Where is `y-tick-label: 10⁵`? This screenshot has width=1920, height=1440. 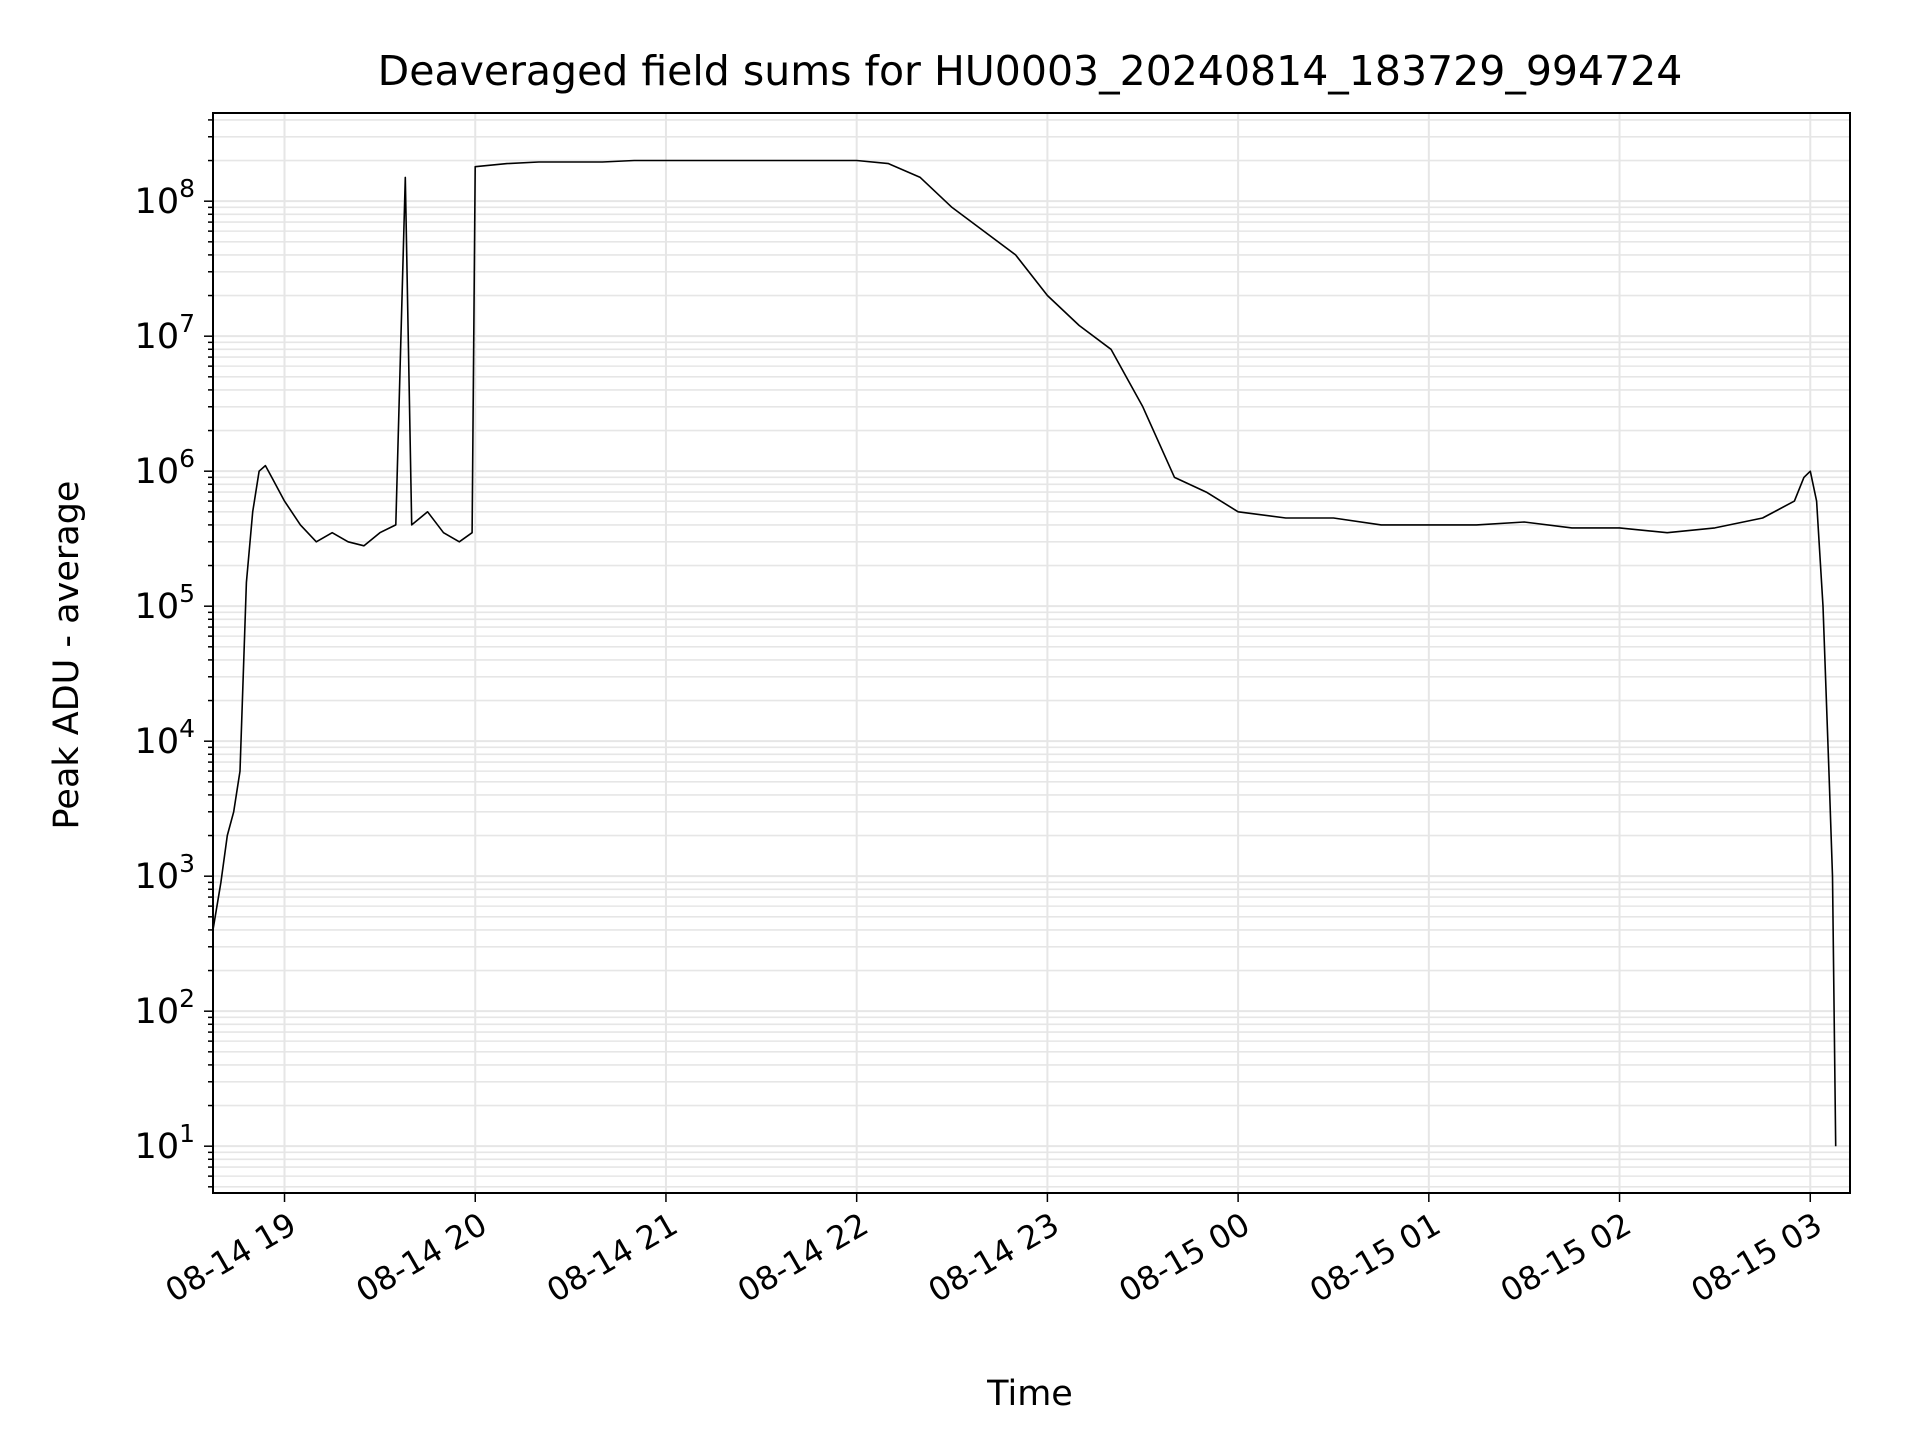 y-tick-label: 10⁵ is located at coordinates (165, 603).